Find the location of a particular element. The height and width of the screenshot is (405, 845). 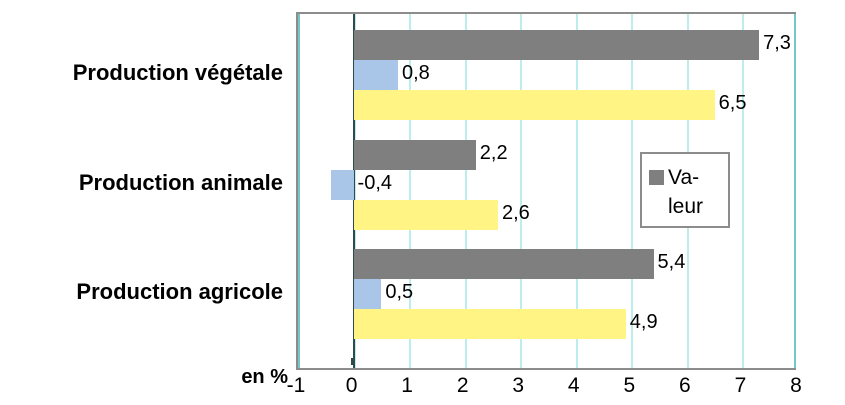

x-tick-8: 8 is located at coordinates (796, 385).